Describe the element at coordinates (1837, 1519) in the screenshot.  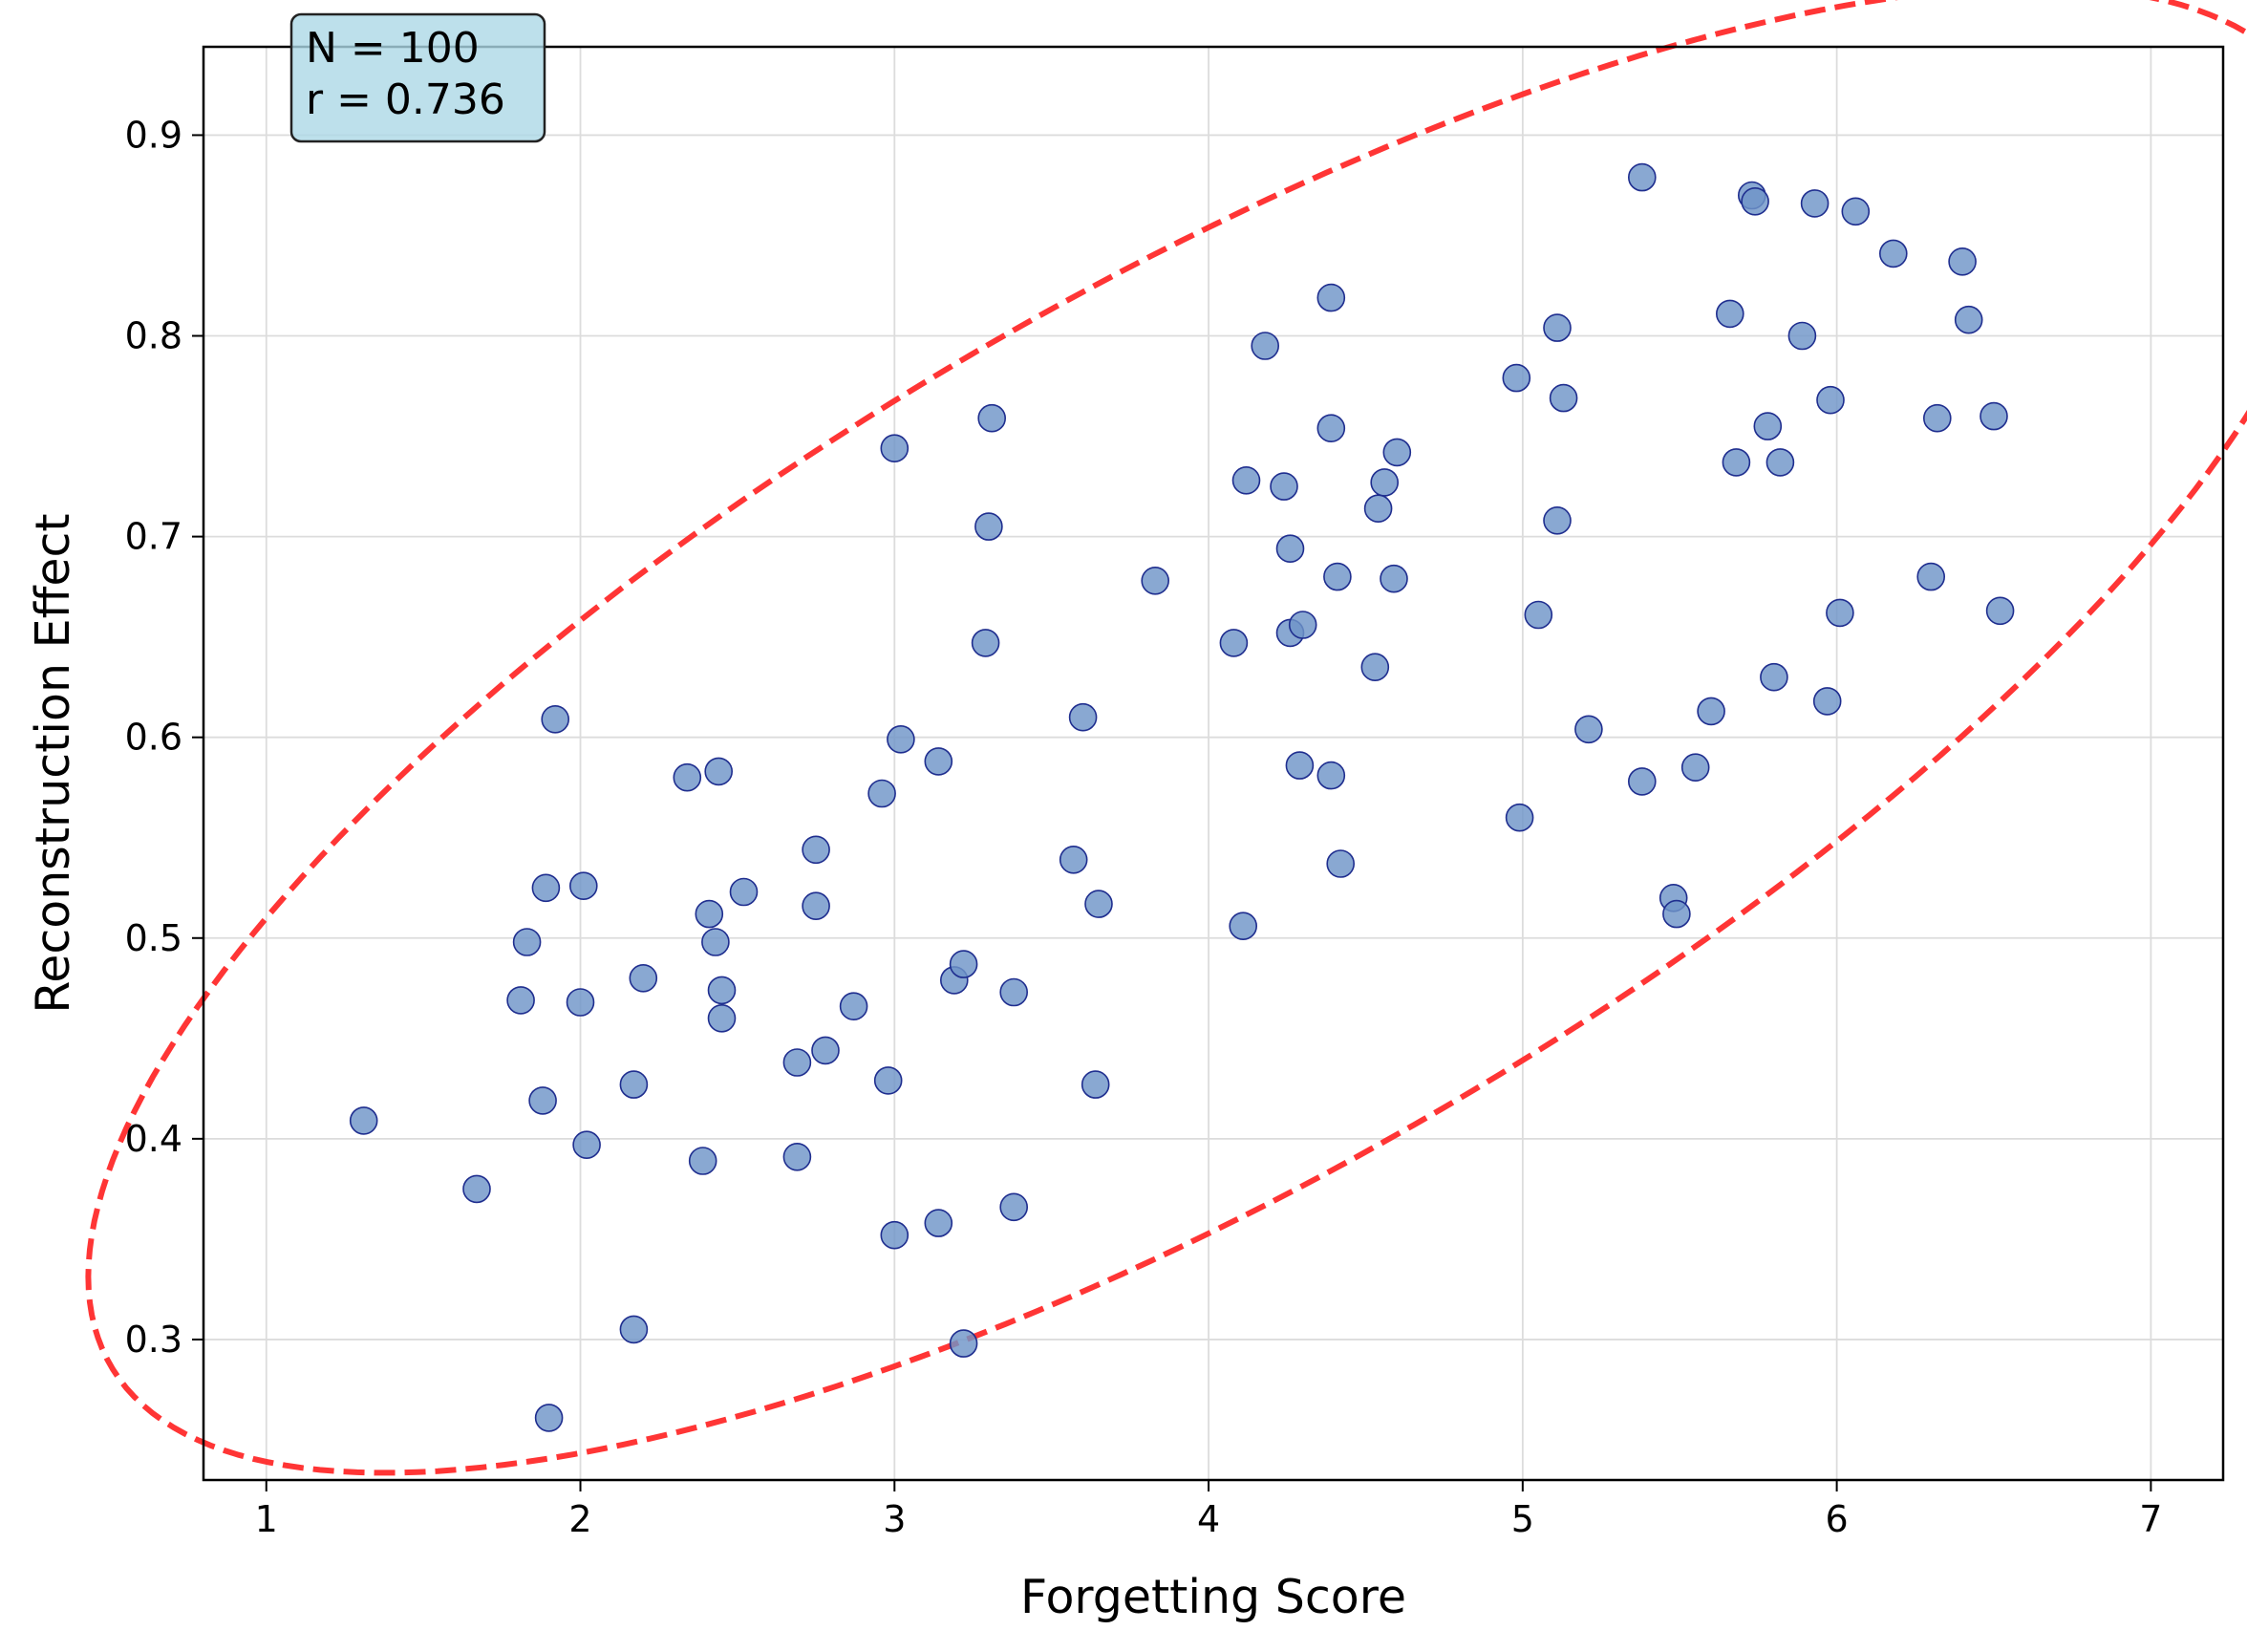
I see `x-tick-label: 6` at that location.